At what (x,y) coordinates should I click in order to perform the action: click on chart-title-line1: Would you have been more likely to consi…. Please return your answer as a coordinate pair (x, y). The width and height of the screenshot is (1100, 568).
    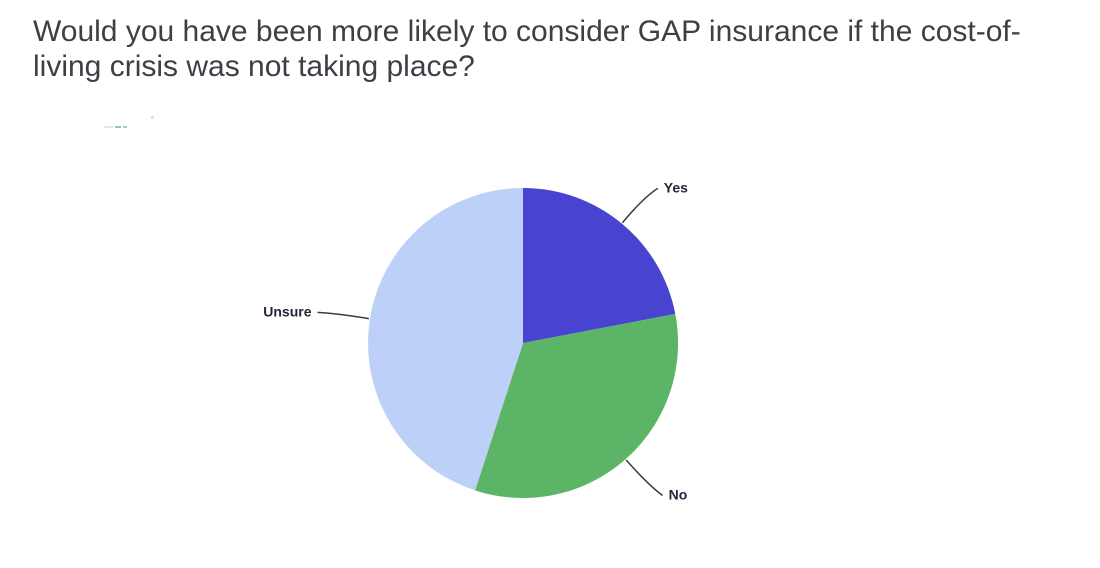
    Looking at the image, I should click on (527, 31).